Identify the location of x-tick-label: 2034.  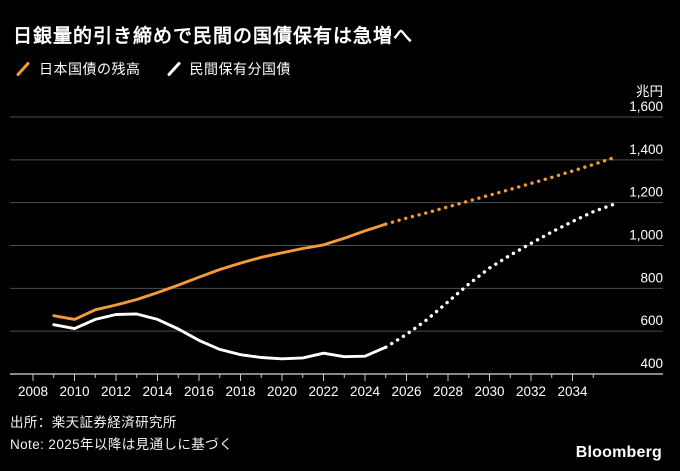
(572, 391).